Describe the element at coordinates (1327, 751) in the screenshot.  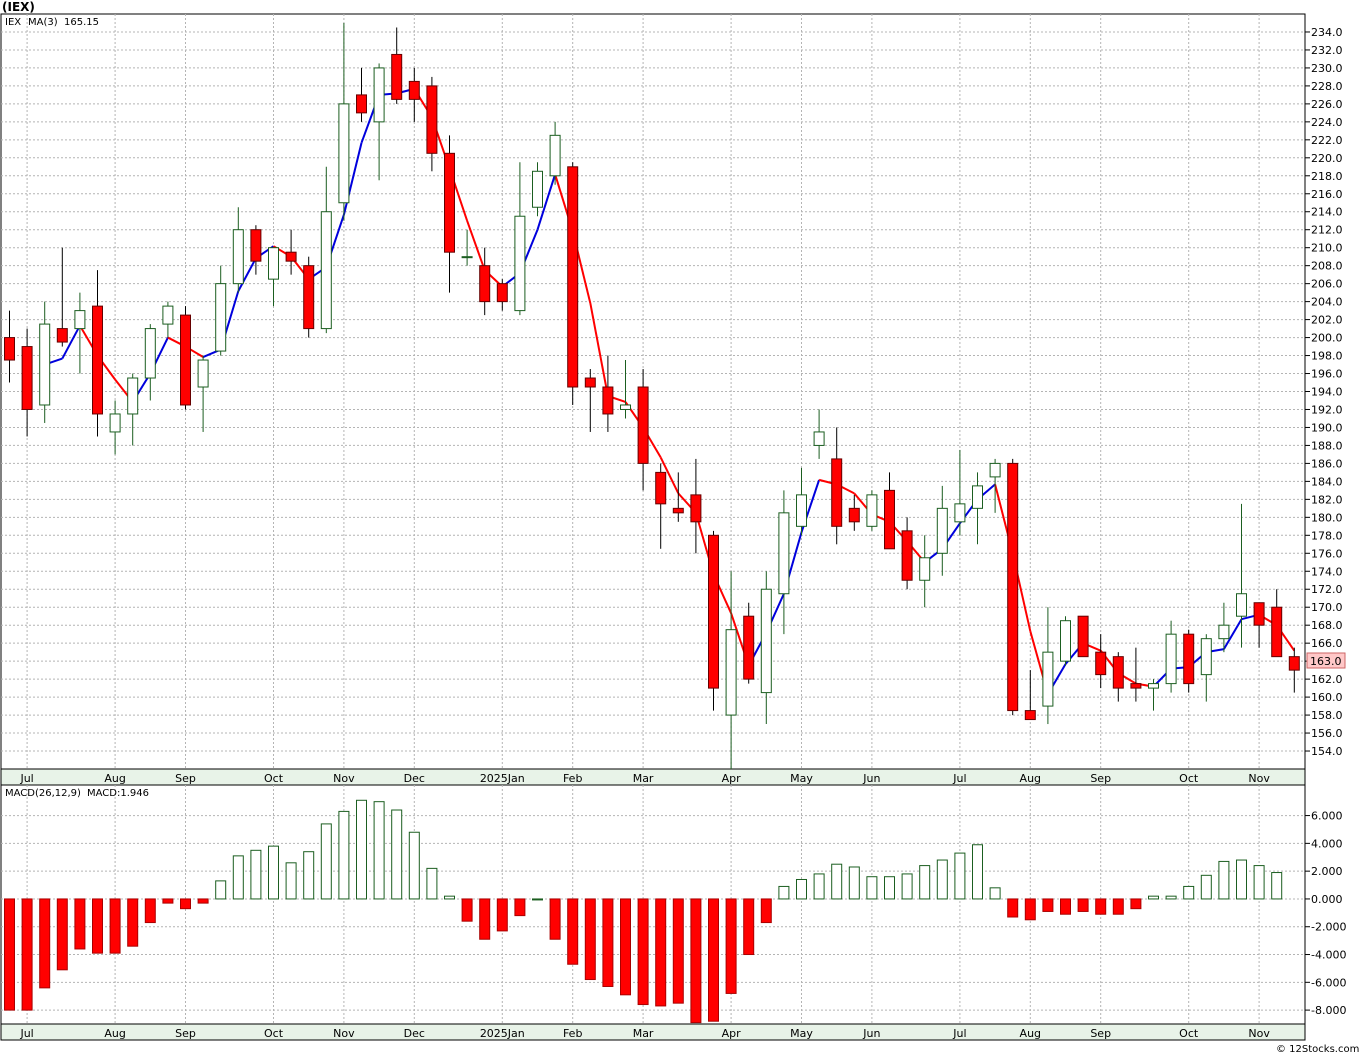
I see `price-tick-label: 154.0` at that location.